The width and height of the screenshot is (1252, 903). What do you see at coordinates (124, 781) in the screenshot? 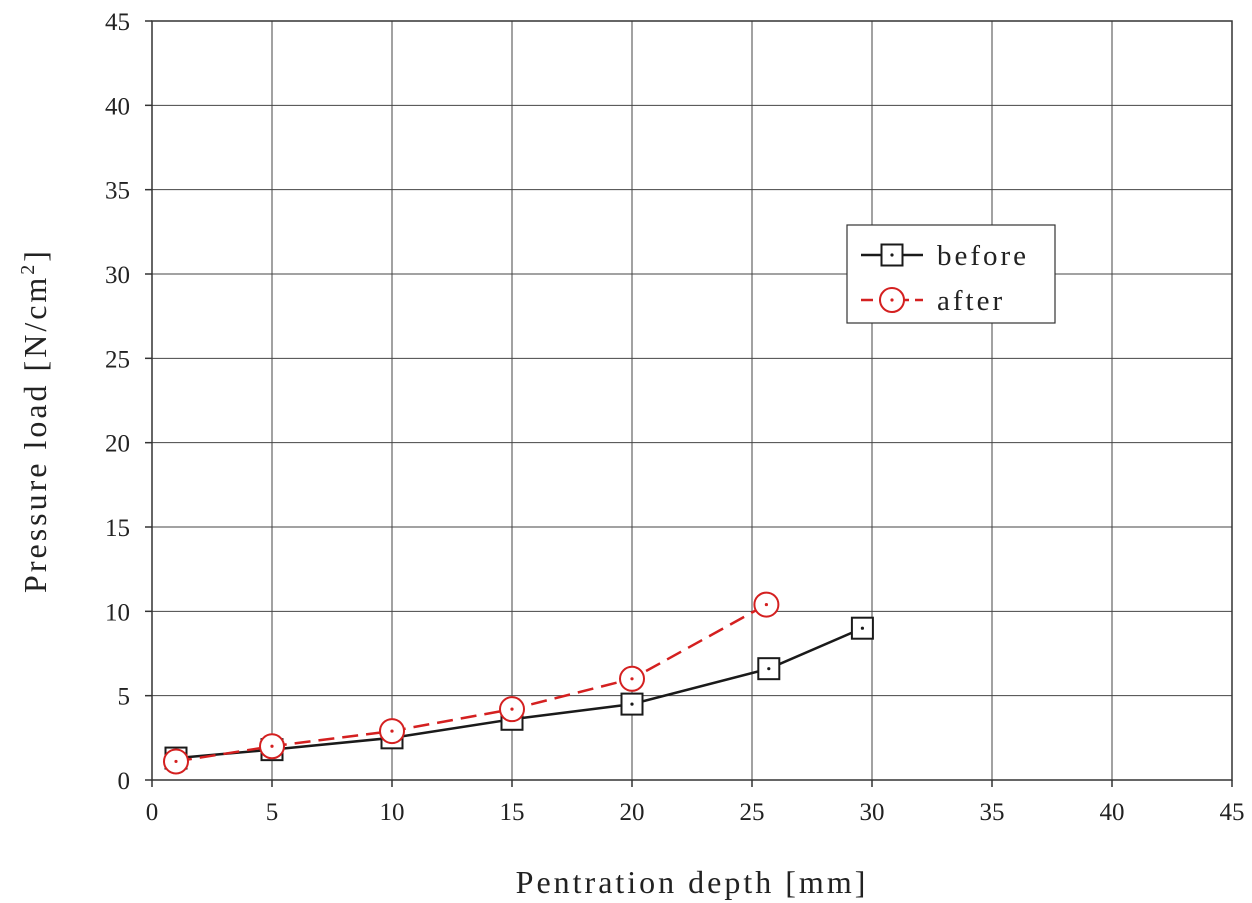
I see `y-tick-label: 0` at bounding box center [124, 781].